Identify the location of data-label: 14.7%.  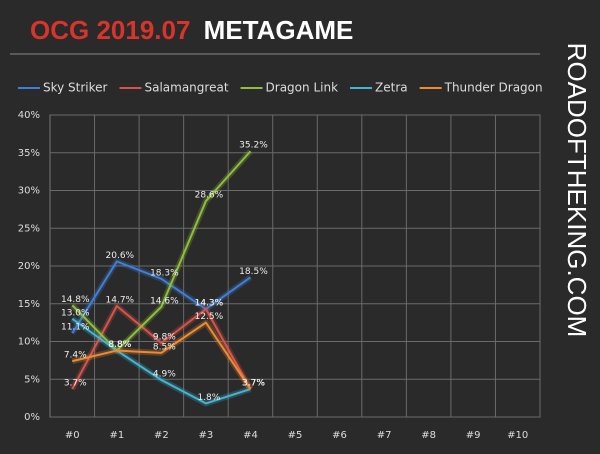
(120, 301).